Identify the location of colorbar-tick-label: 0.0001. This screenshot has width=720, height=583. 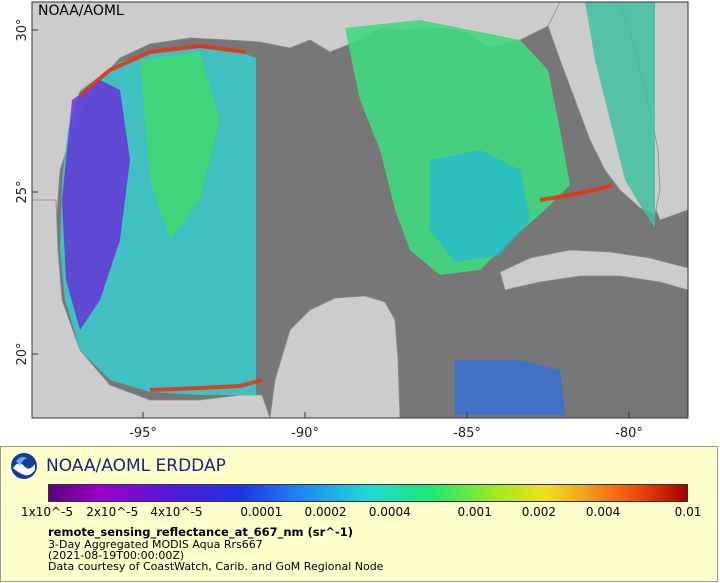
(261, 512).